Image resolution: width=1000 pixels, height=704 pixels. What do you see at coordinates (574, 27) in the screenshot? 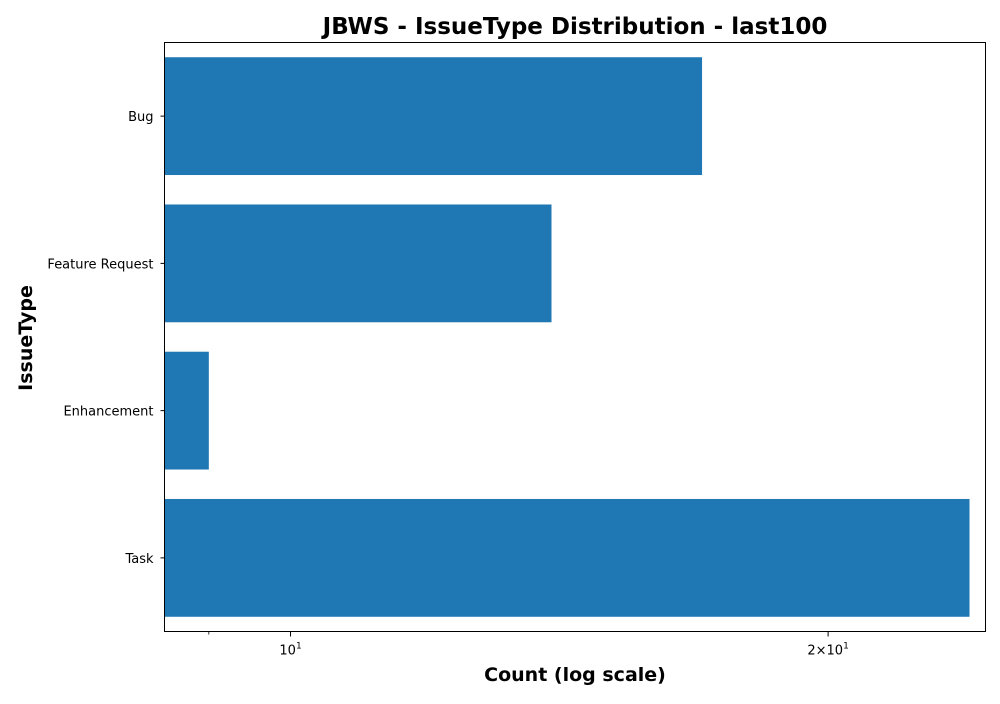
I see `chart-title: JBWS - IssueType Distribution - last100` at bounding box center [574, 27].